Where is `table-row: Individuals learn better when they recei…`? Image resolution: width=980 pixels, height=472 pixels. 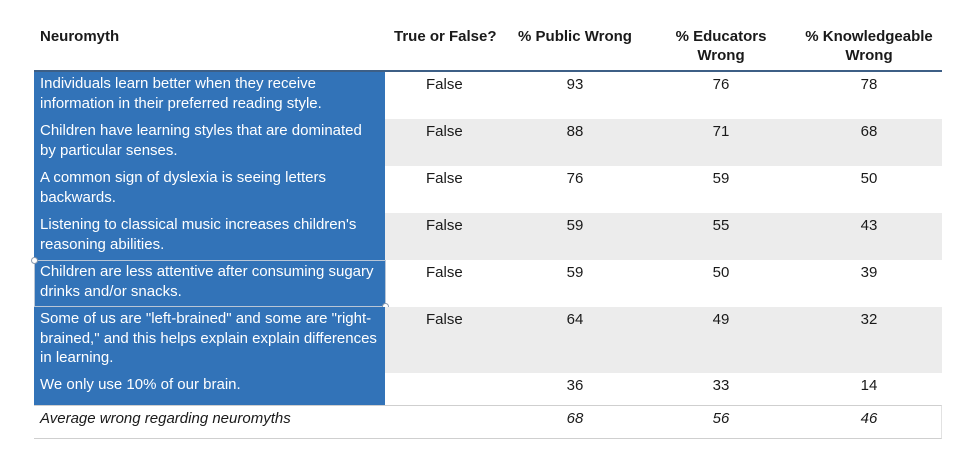 table-row: Individuals learn better when they recei… is located at coordinates (488, 95).